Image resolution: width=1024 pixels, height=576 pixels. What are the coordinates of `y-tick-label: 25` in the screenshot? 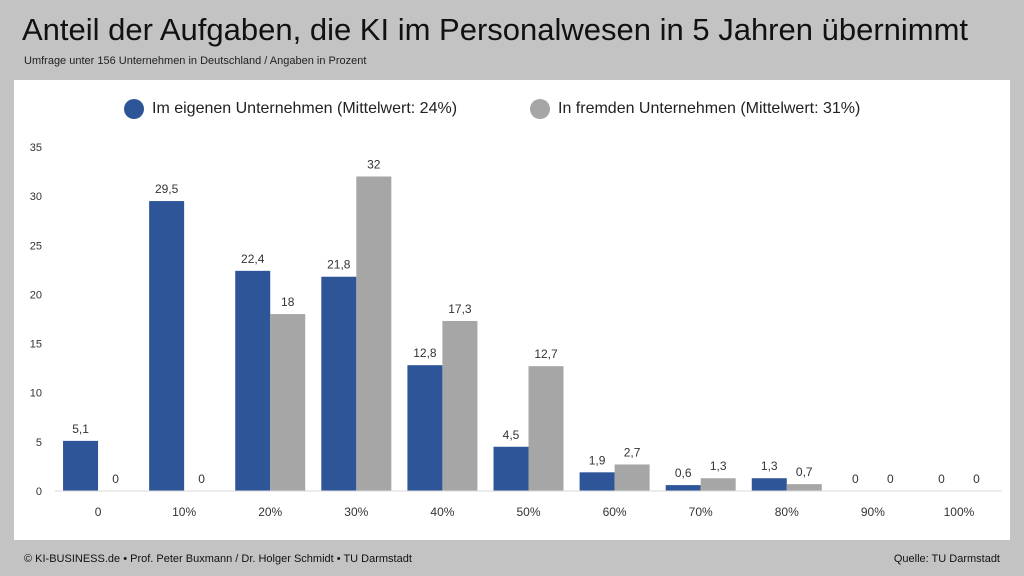 It's located at (36, 246).